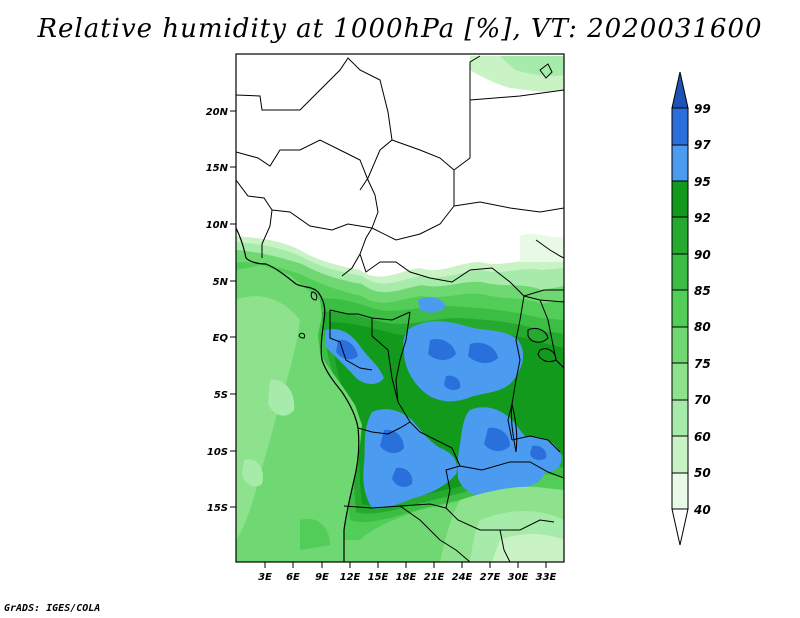  Describe the element at coordinates (462, 577) in the screenshot. I see `lon-label: 24E` at that location.